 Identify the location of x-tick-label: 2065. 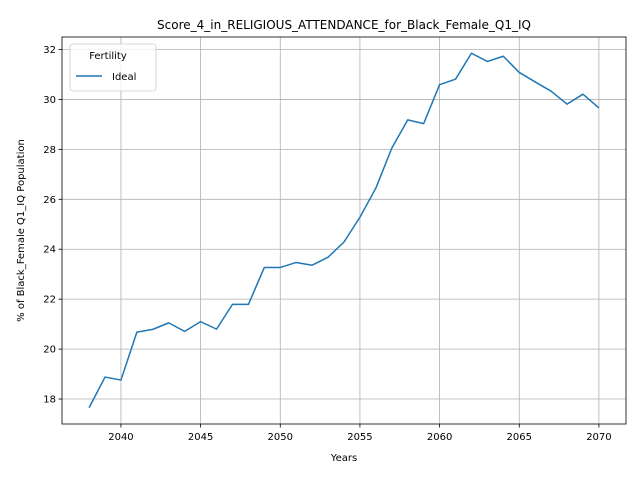
(519, 437).